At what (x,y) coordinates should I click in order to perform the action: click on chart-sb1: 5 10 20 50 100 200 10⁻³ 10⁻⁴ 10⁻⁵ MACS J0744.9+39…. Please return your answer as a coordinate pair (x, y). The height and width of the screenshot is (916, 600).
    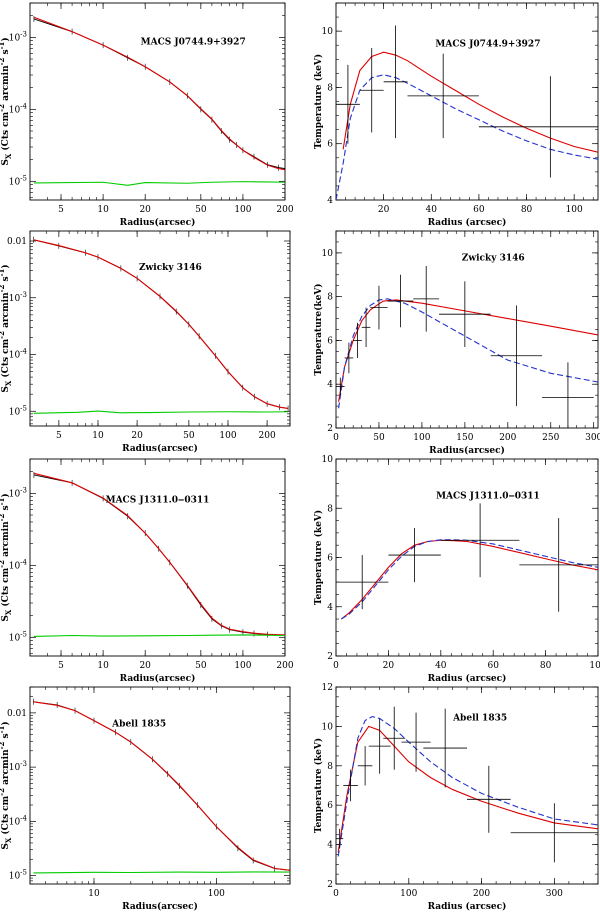
    Looking at the image, I should click on (147, 115).